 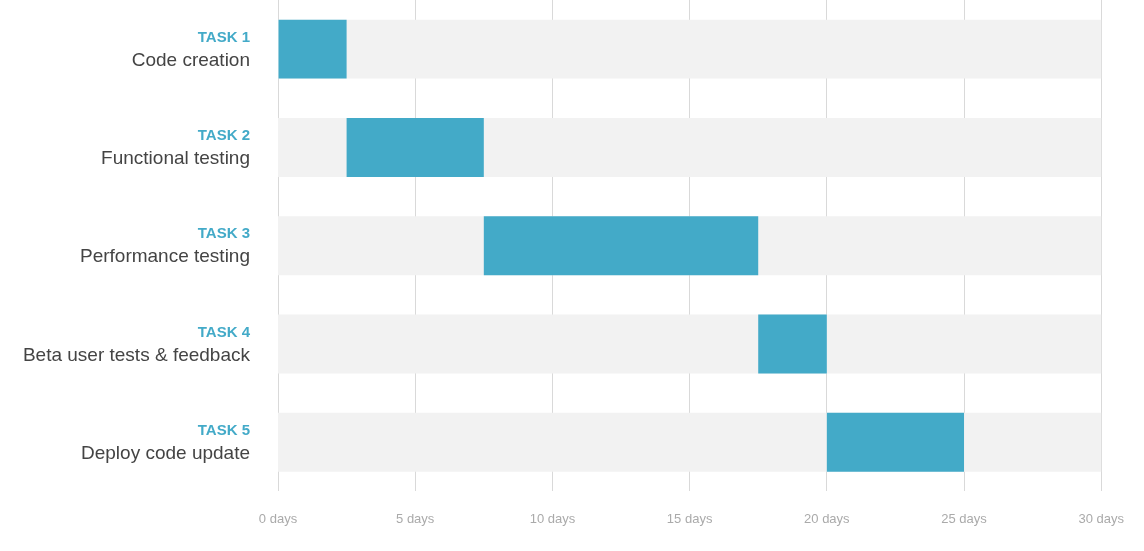 What do you see at coordinates (164, 245) in the screenshot?
I see `y-tick-label: TASK 3 Performance testing` at bounding box center [164, 245].